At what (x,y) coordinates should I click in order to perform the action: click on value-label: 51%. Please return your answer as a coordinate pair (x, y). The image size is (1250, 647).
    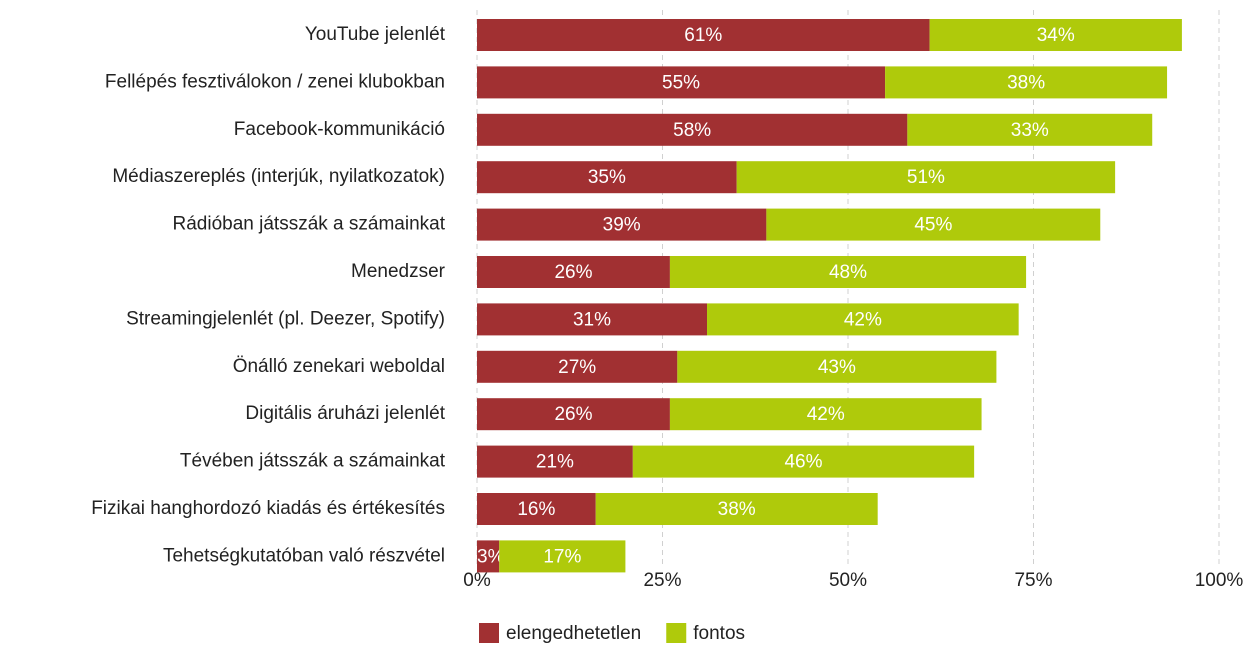
    Looking at the image, I should click on (926, 177).